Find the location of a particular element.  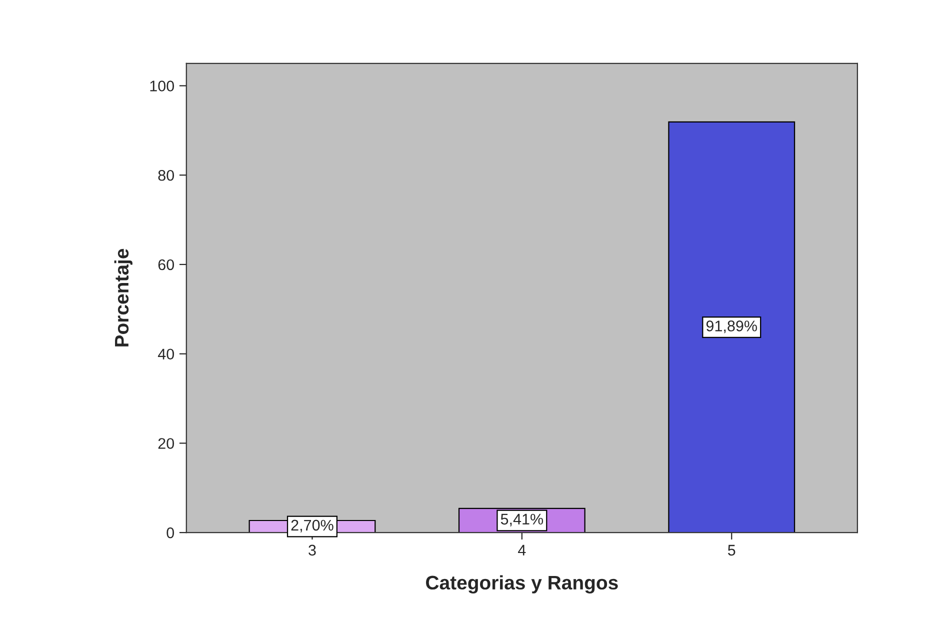

x-axis-title: Categorias y Rangos is located at coordinates (522, 584).